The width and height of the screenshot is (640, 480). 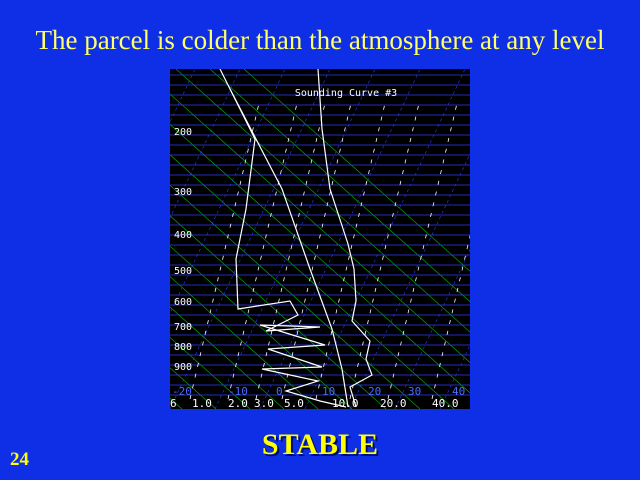 What do you see at coordinates (294, 403) in the screenshot?
I see `mixing-ratio-label: 5.0` at bounding box center [294, 403].